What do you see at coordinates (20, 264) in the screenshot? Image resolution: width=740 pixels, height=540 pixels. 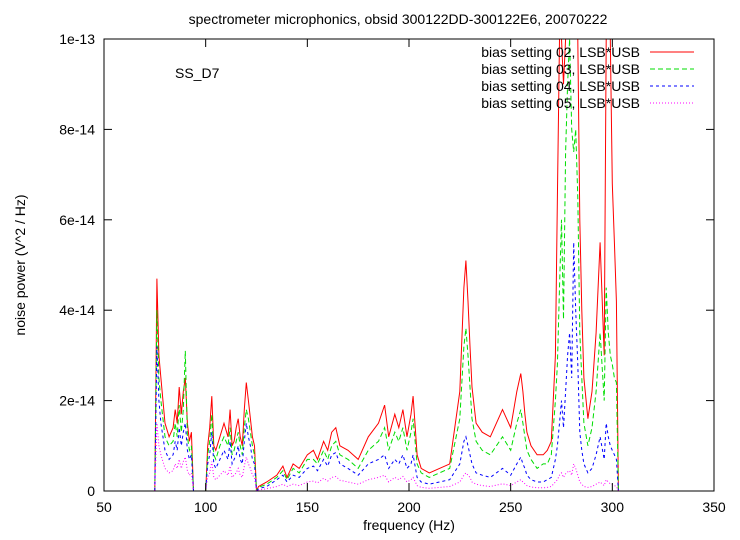 I see `y-axis-label: noise power (V^2 / Hz)` at bounding box center [20, 264].